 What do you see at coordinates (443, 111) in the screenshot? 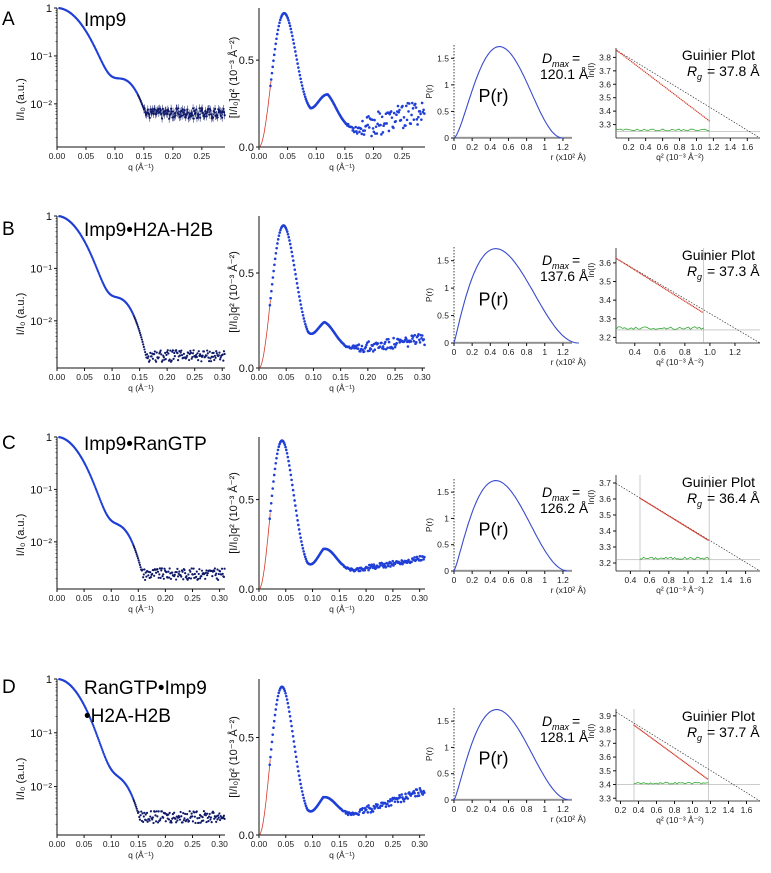
I see `y-tick-label: 0.5` at bounding box center [443, 111].